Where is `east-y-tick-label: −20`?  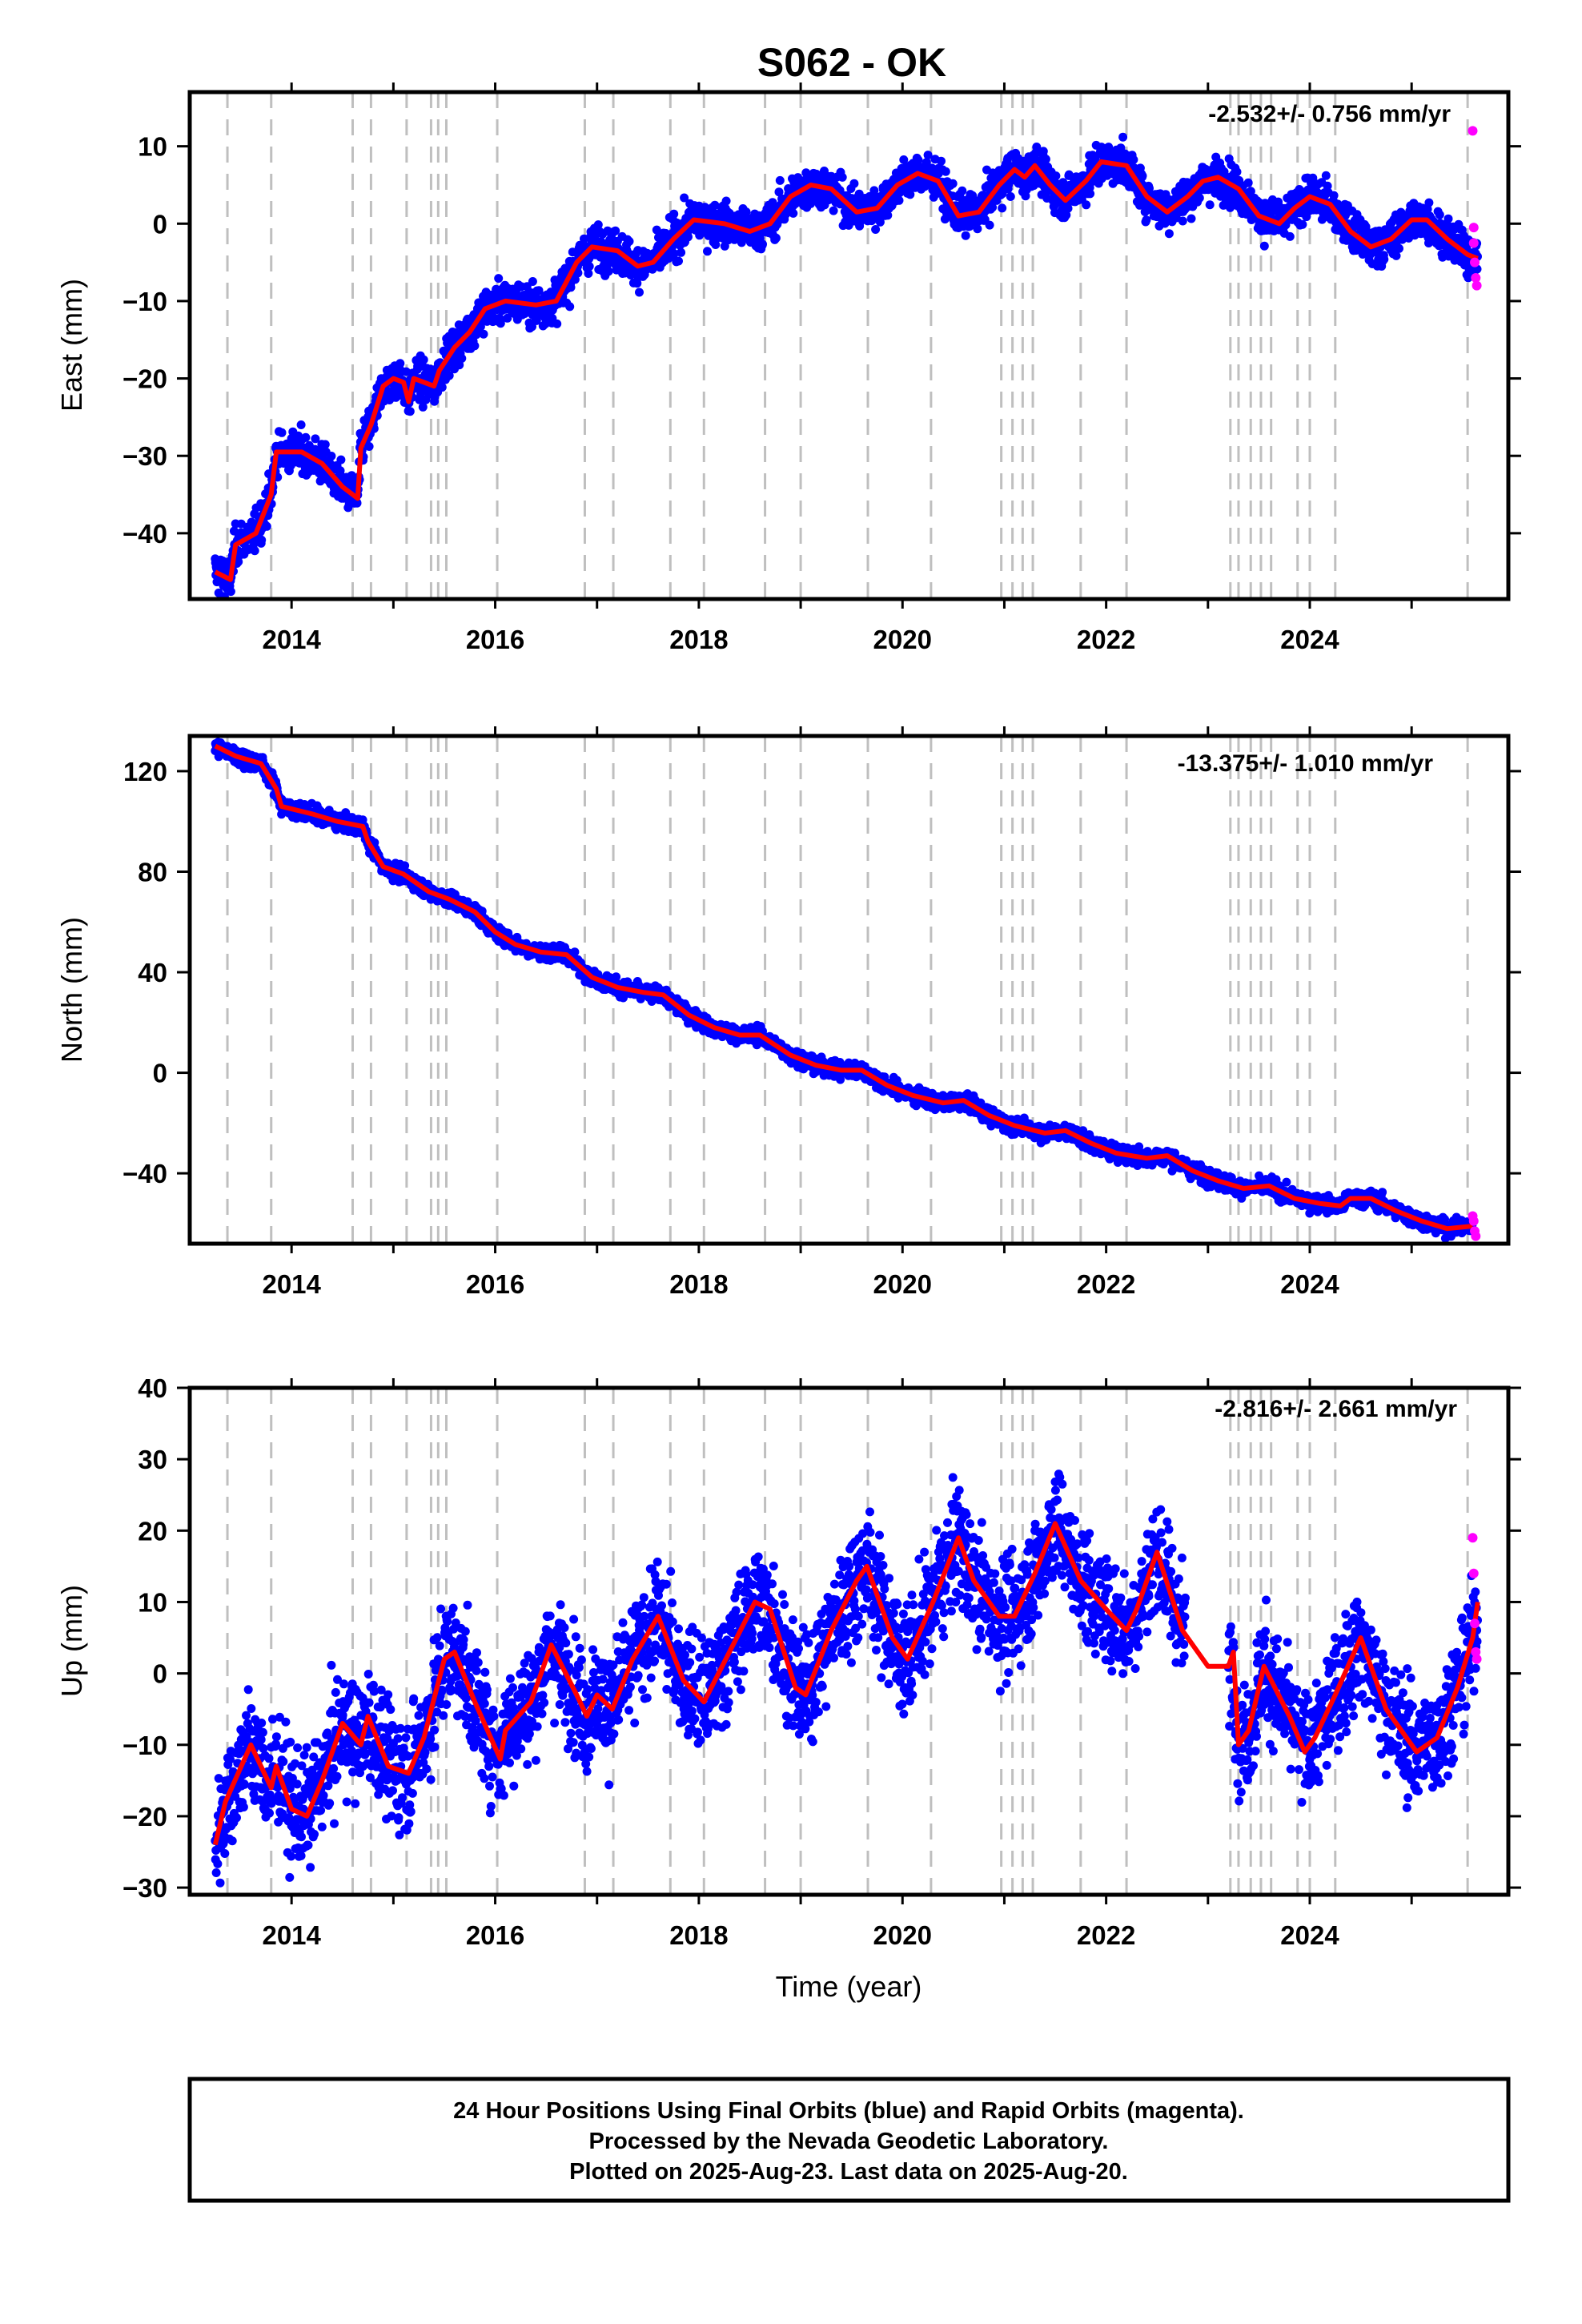 east-y-tick-label: −20 is located at coordinates (144, 379).